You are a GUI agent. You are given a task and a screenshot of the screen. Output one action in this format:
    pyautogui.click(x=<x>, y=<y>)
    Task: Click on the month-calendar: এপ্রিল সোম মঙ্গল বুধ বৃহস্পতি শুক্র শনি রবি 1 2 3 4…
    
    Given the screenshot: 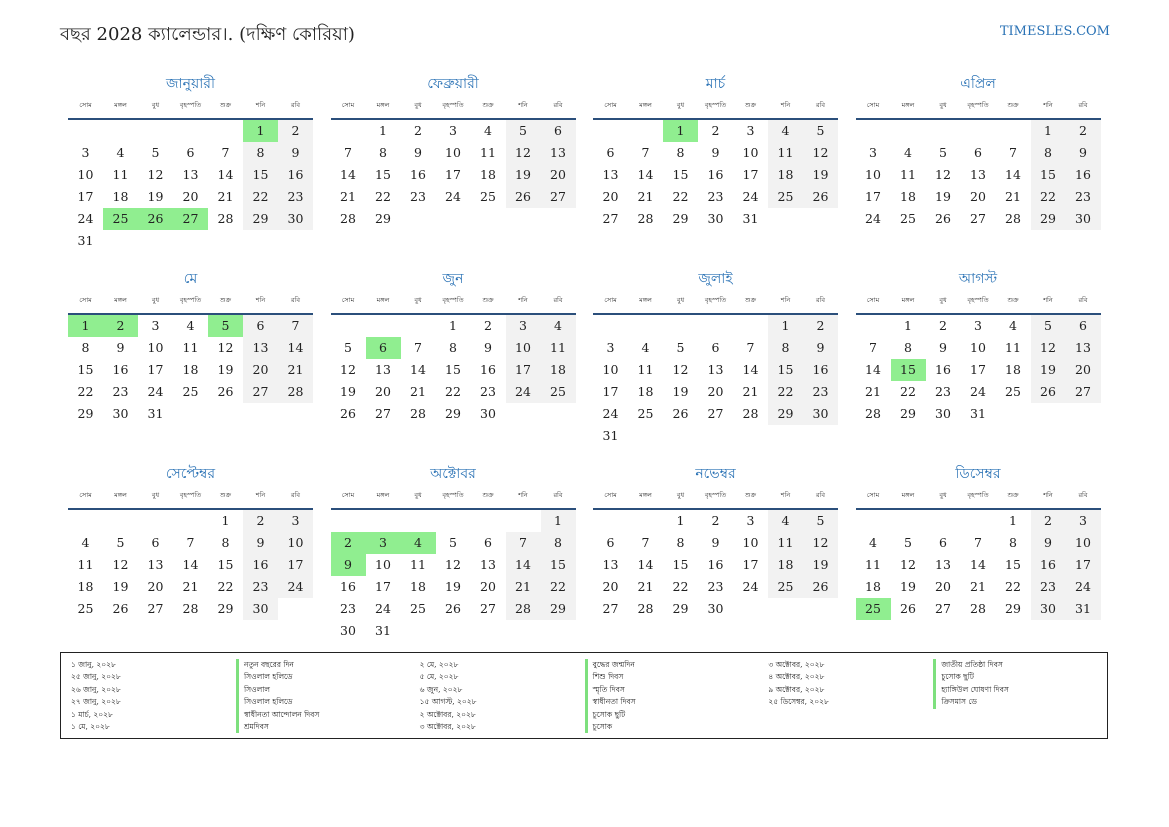 What is the action you would take?
    pyautogui.click(x=978, y=171)
    